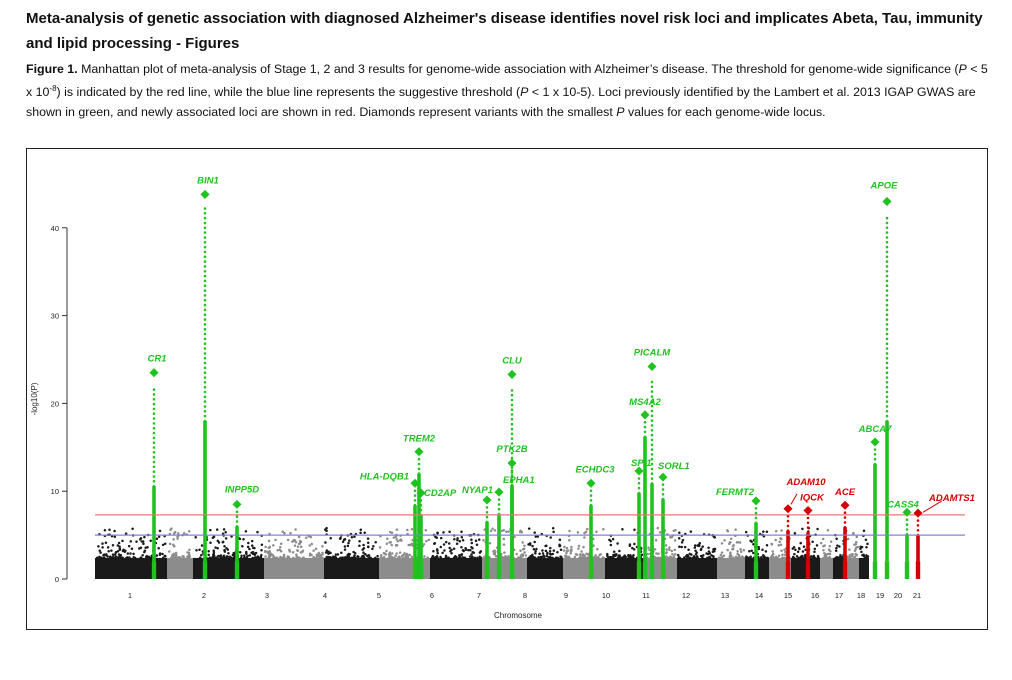 This screenshot has height=680, width=1012. Describe the element at coordinates (512, 463) in the screenshot. I see `lead-variant-diamond` at that location.